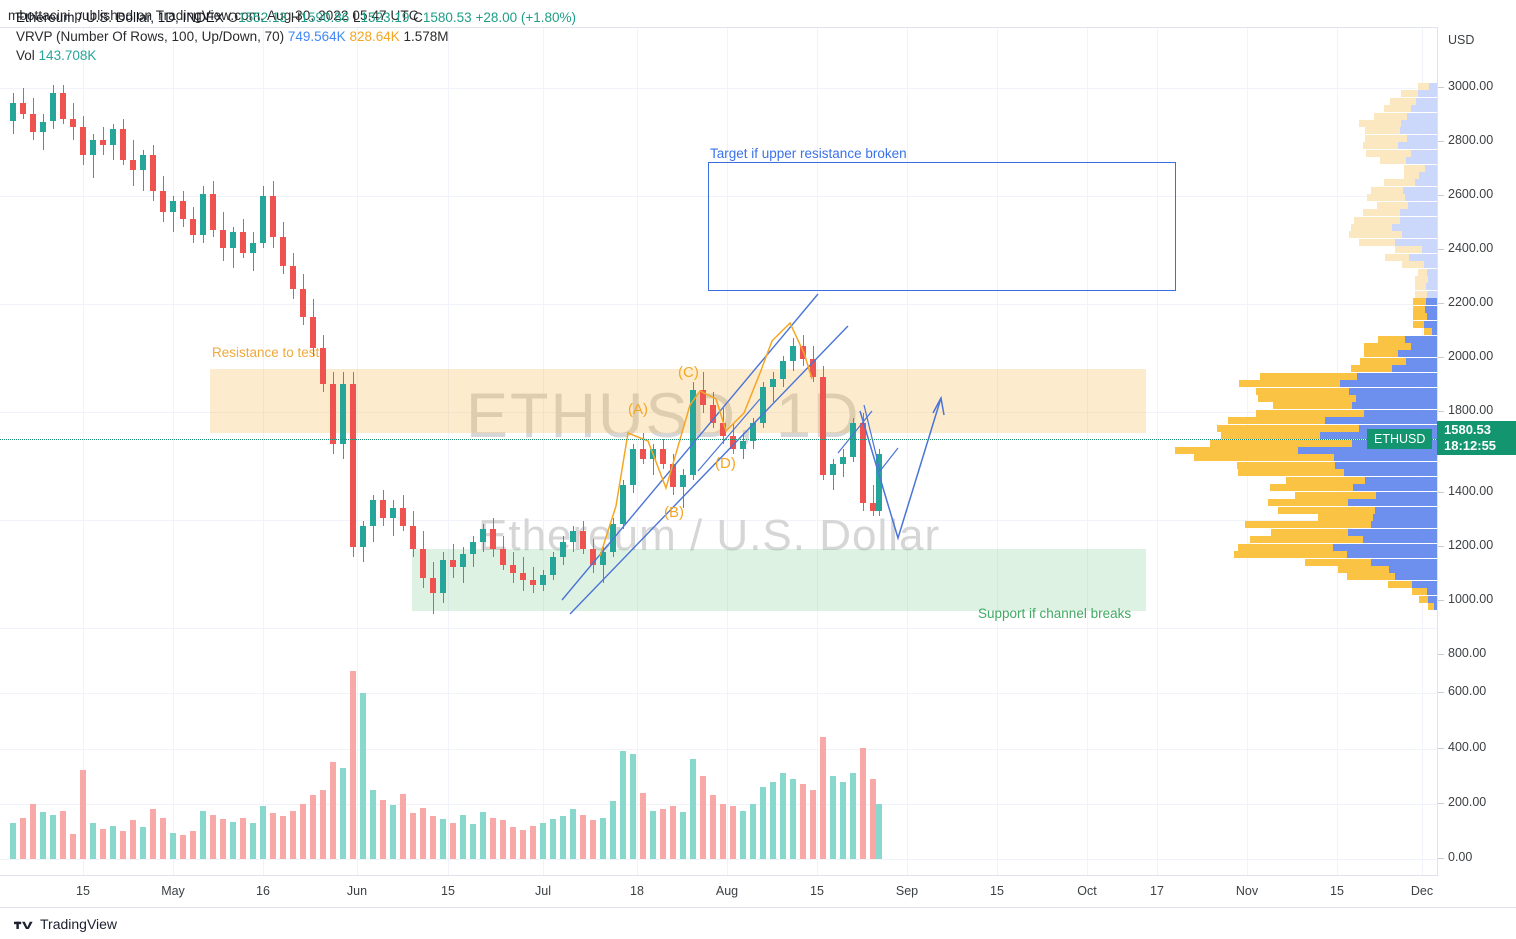 This screenshot has width=1516, height=939. Describe the element at coordinates (678, 401) in the screenshot. I see `resistance-zone` at that location.